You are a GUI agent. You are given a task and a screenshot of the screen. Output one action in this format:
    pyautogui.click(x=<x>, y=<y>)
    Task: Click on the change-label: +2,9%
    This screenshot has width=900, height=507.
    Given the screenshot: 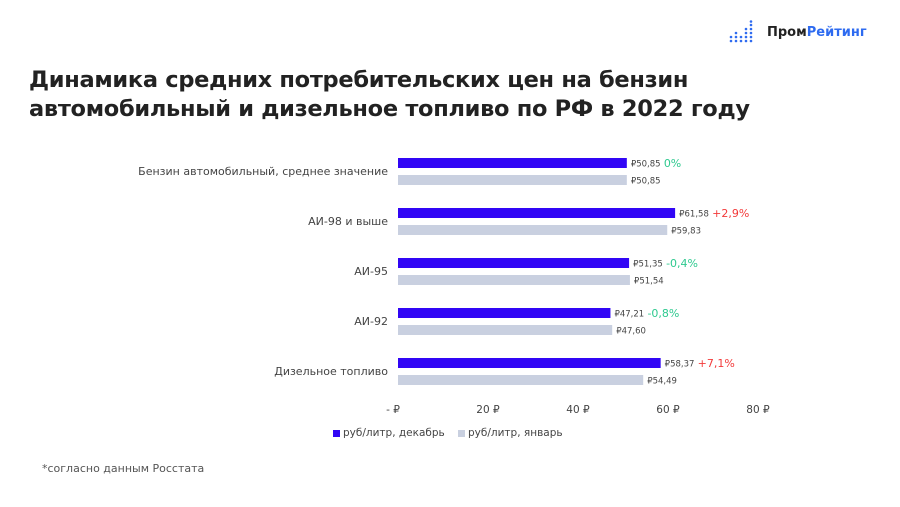 What is the action you would take?
    pyautogui.click(x=730, y=213)
    